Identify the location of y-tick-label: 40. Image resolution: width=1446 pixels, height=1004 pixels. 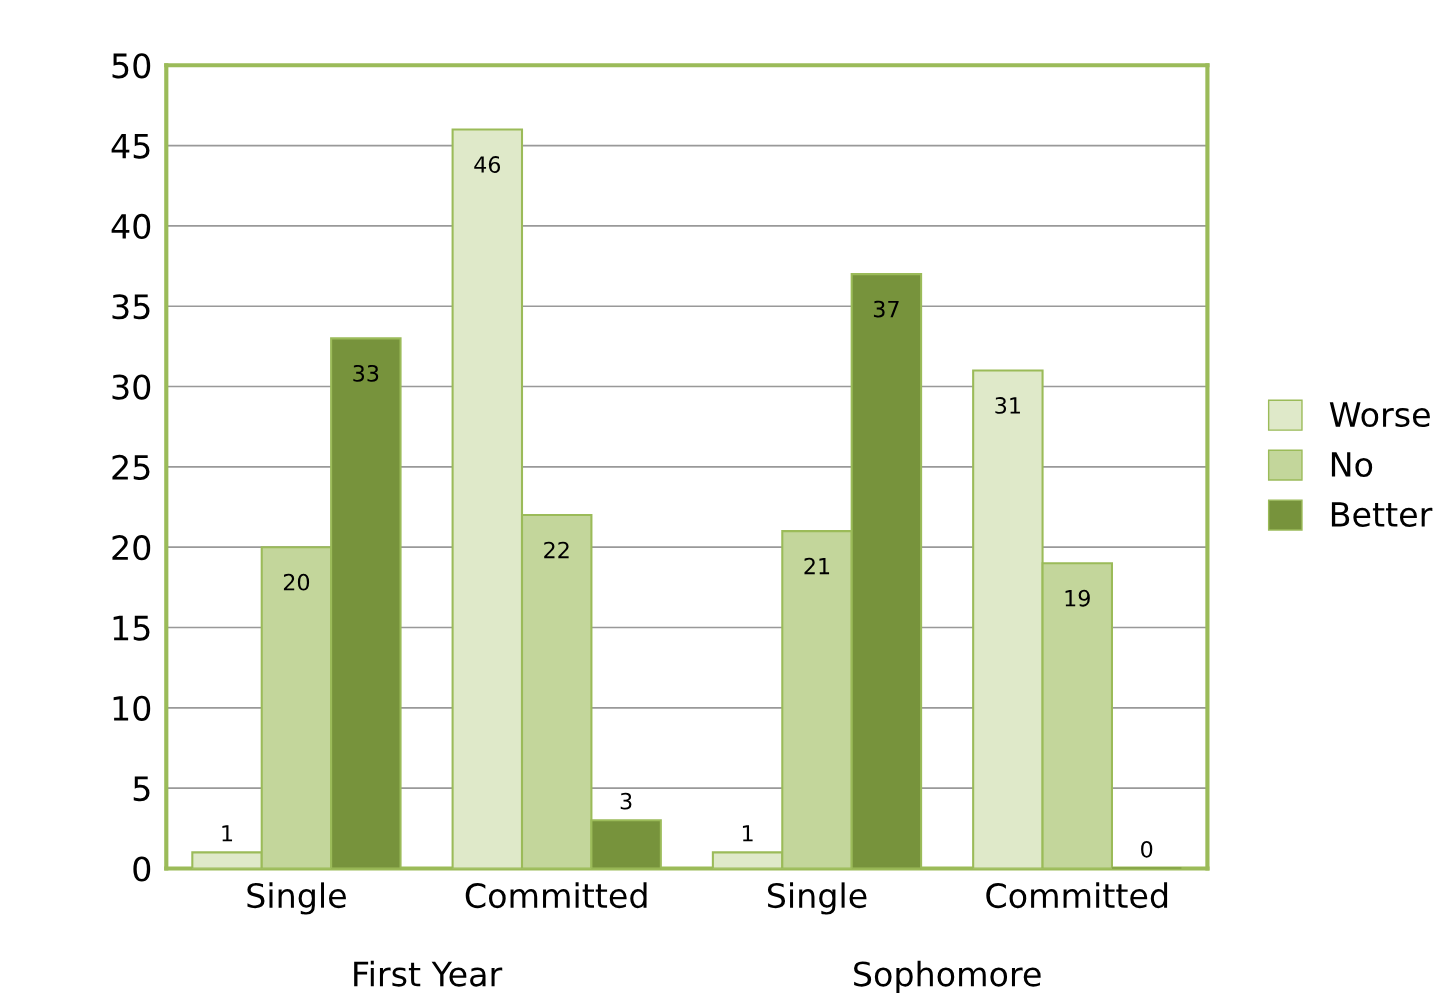
(131, 226).